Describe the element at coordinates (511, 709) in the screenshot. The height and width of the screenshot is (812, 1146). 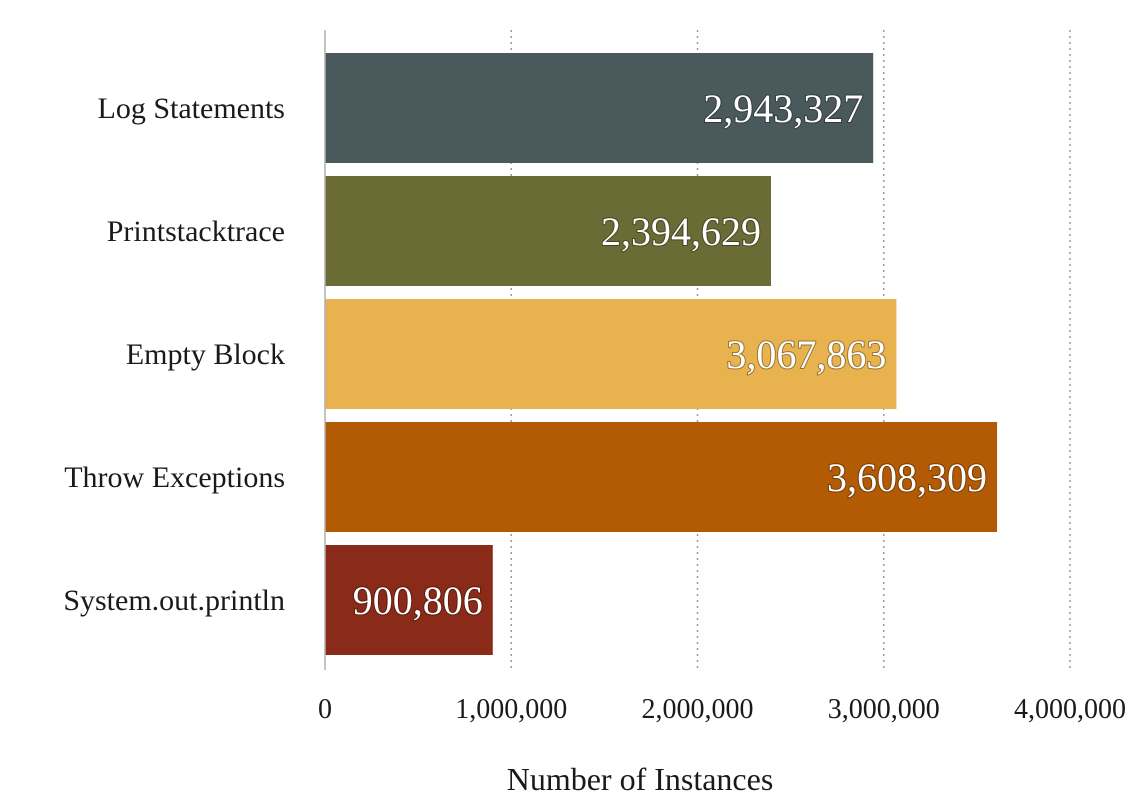
I see `x-tick-label-1: 1,000,000` at that location.